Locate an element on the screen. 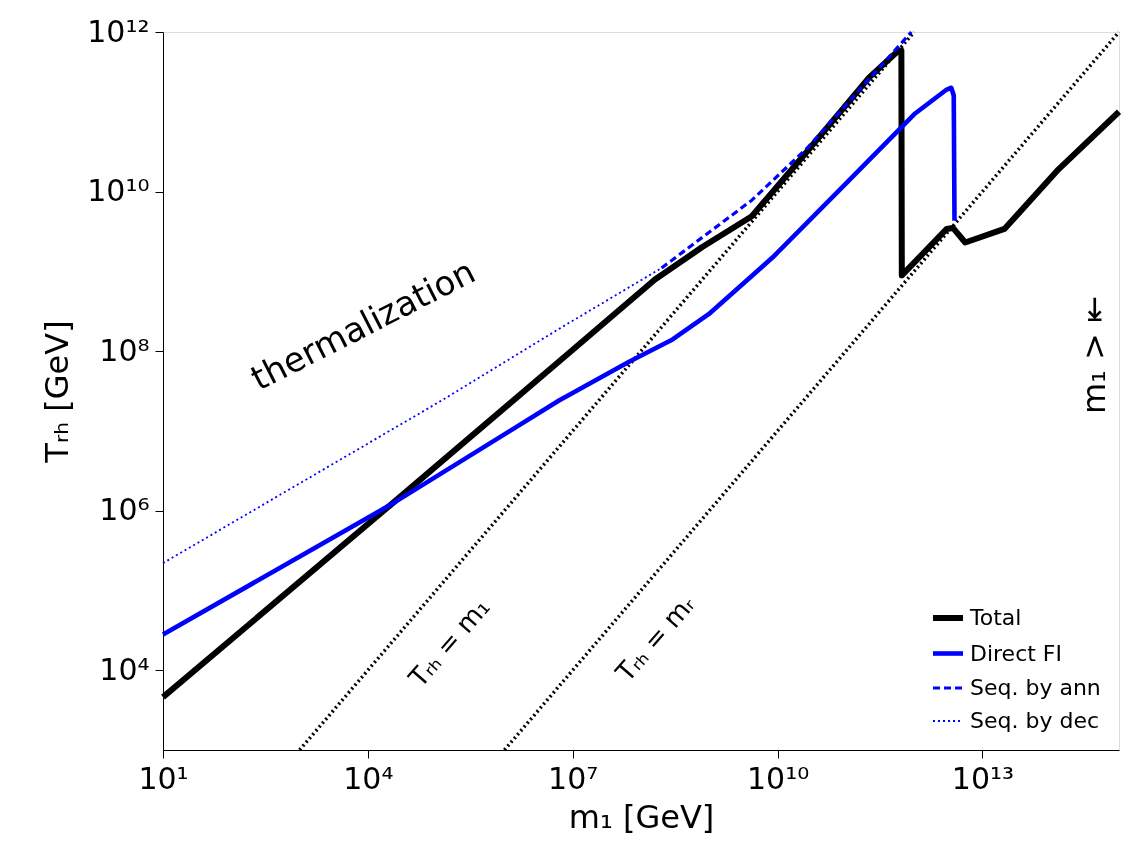 This screenshot has height=865, width=1125. y-tick-label: 10⁶ is located at coordinates (124, 510).